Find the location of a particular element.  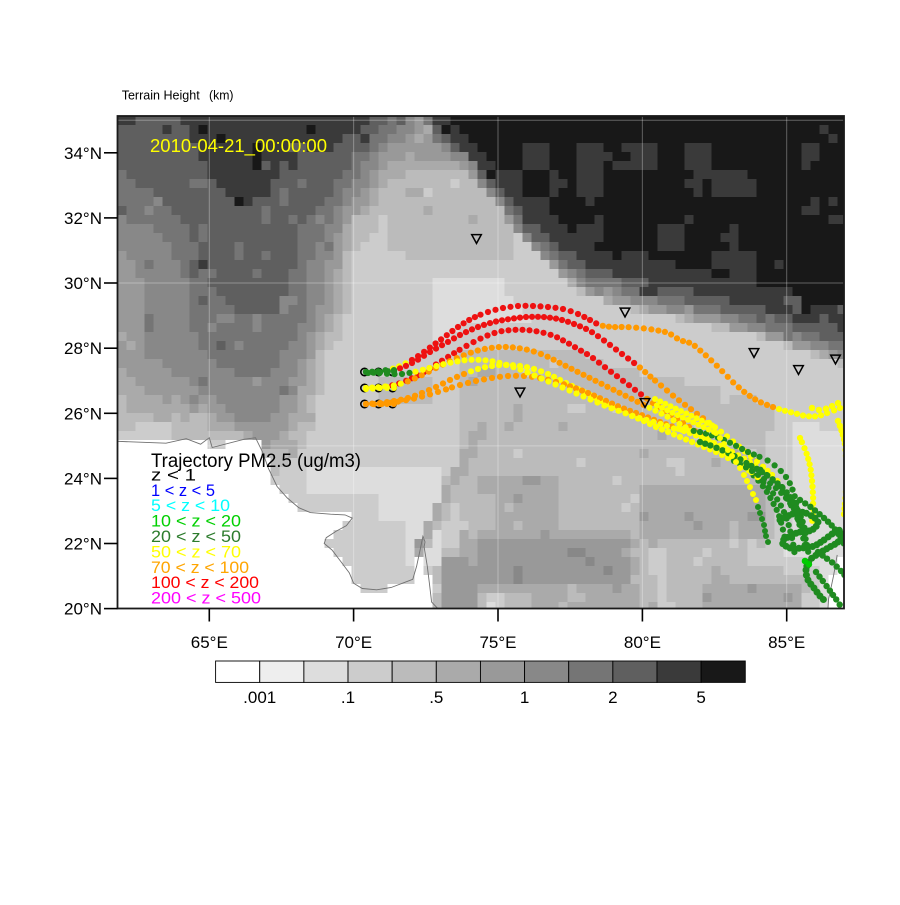

svg-text: (km) is located at coordinates (221, 95).